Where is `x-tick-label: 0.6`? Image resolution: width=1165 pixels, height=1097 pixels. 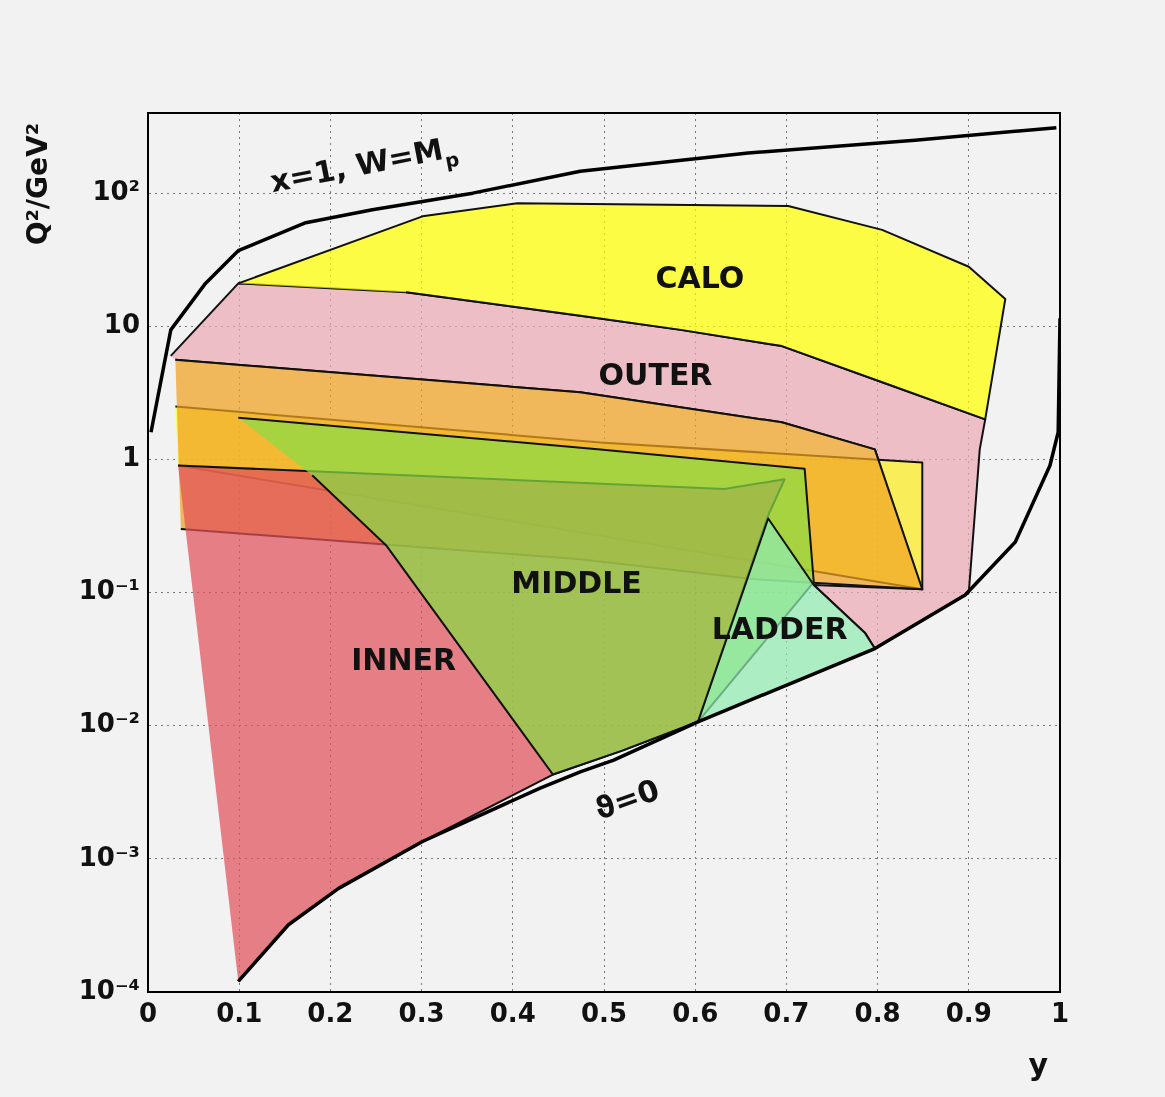
x-tick-label: 0.6 is located at coordinates (695, 1013).